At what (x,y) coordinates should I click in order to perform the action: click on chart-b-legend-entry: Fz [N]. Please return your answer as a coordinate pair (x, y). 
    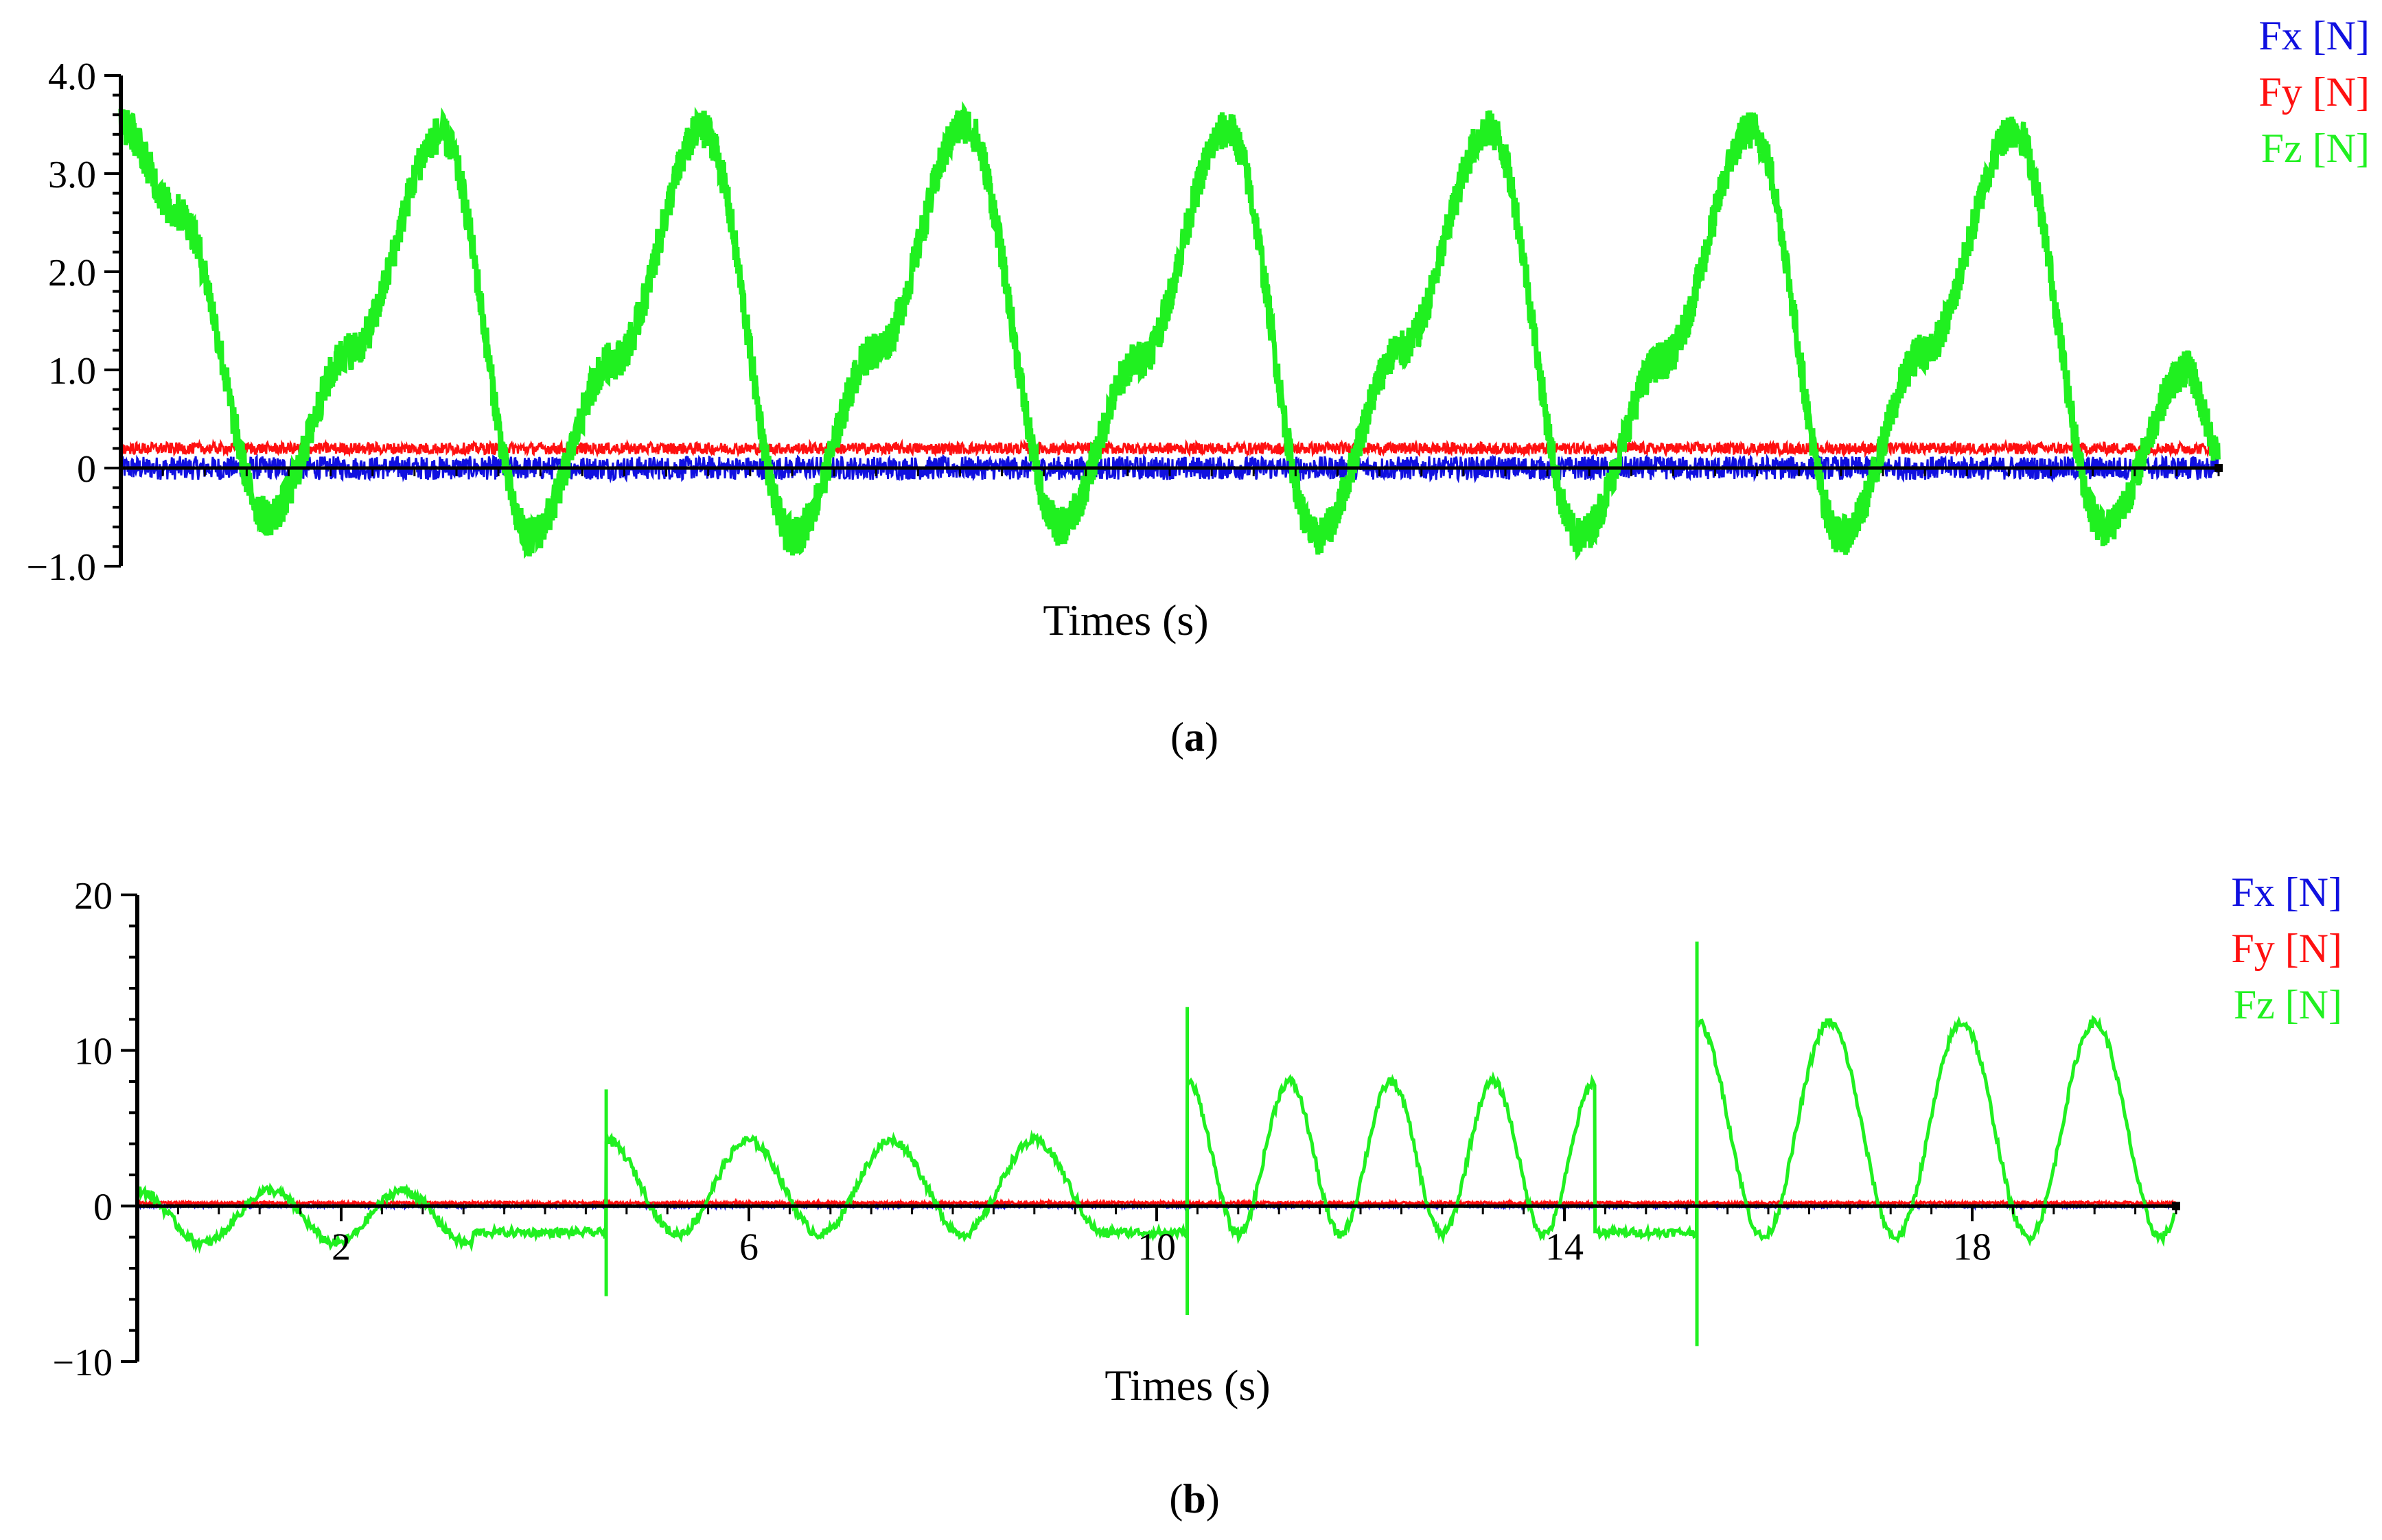
    Looking at the image, I should click on (2288, 1004).